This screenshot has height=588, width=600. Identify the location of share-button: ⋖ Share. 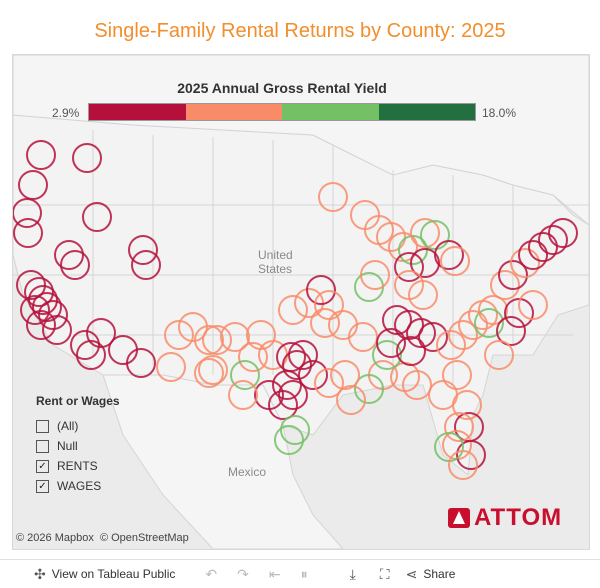
(431, 574).